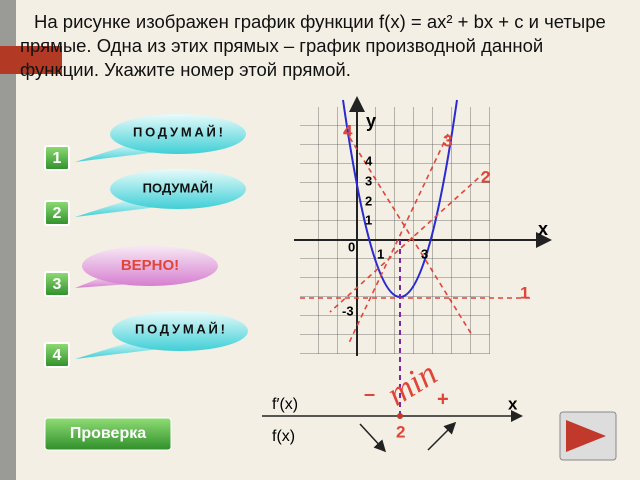 Image resolution: width=640 pixels, height=480 pixels. I want to click on line-label: 2, so click(485, 176).